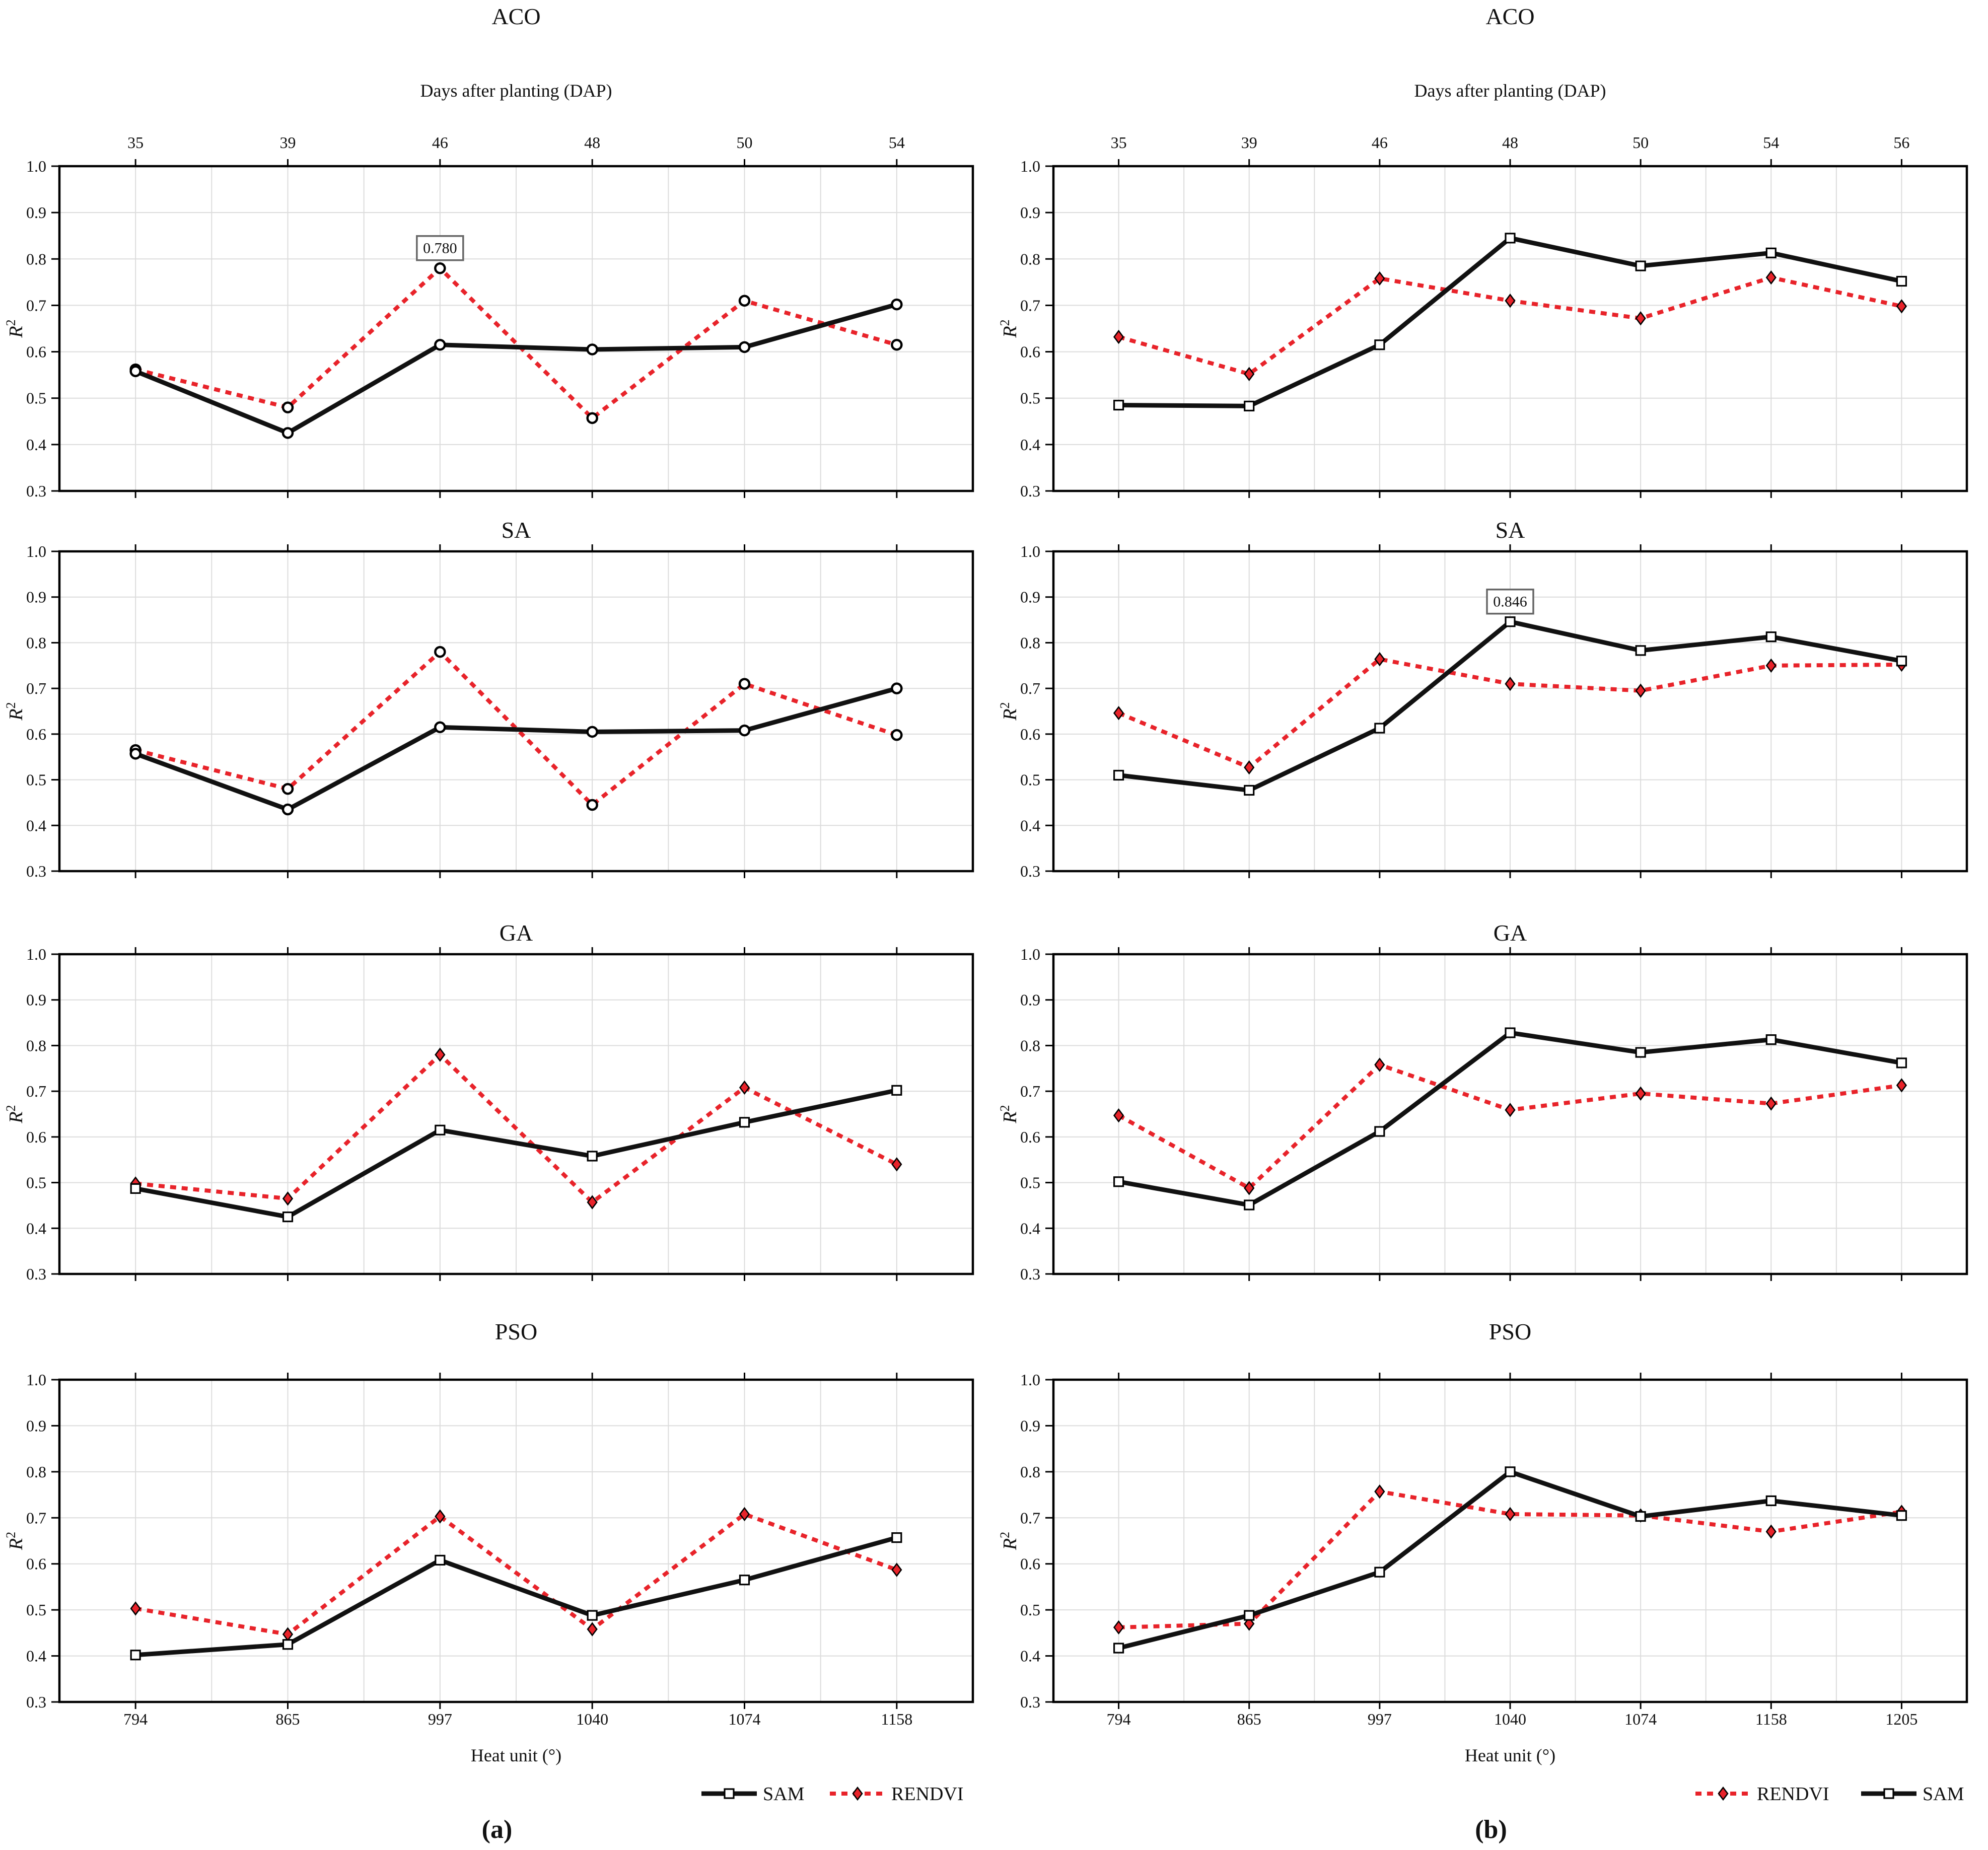 The width and height of the screenshot is (1988, 1850). I want to click on dap-tick-label: 46, so click(440, 142).